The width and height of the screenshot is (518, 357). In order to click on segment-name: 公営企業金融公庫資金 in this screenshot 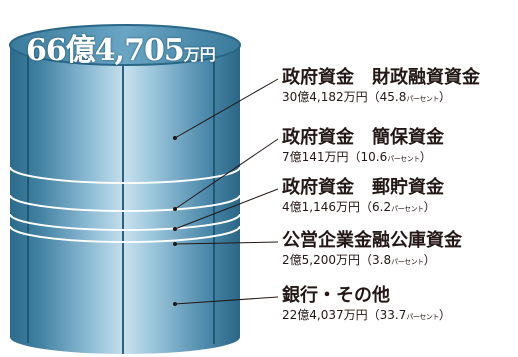, I will do `click(372, 241)`.